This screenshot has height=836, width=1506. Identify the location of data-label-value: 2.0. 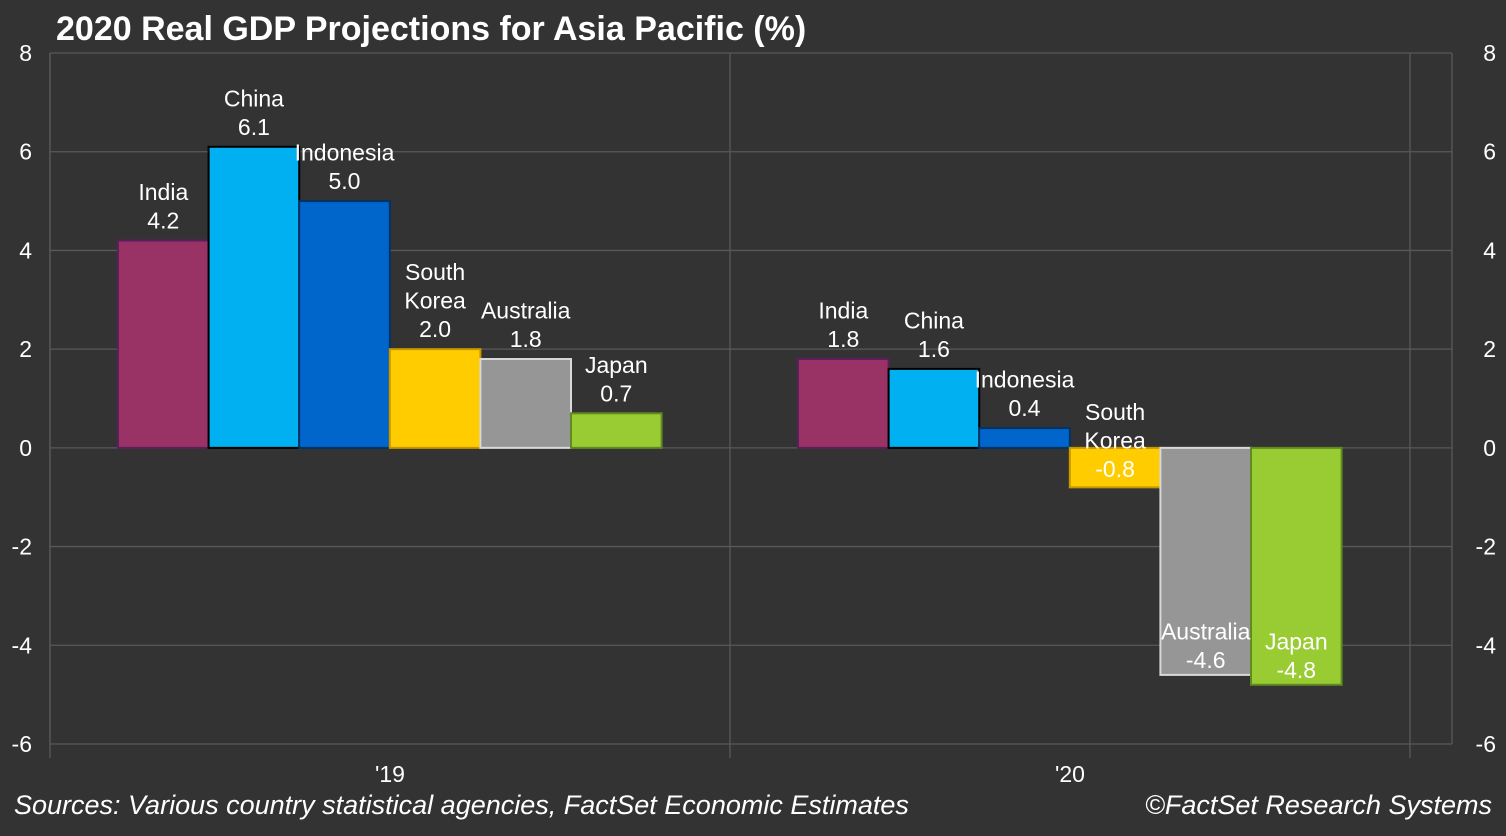
(435, 329).